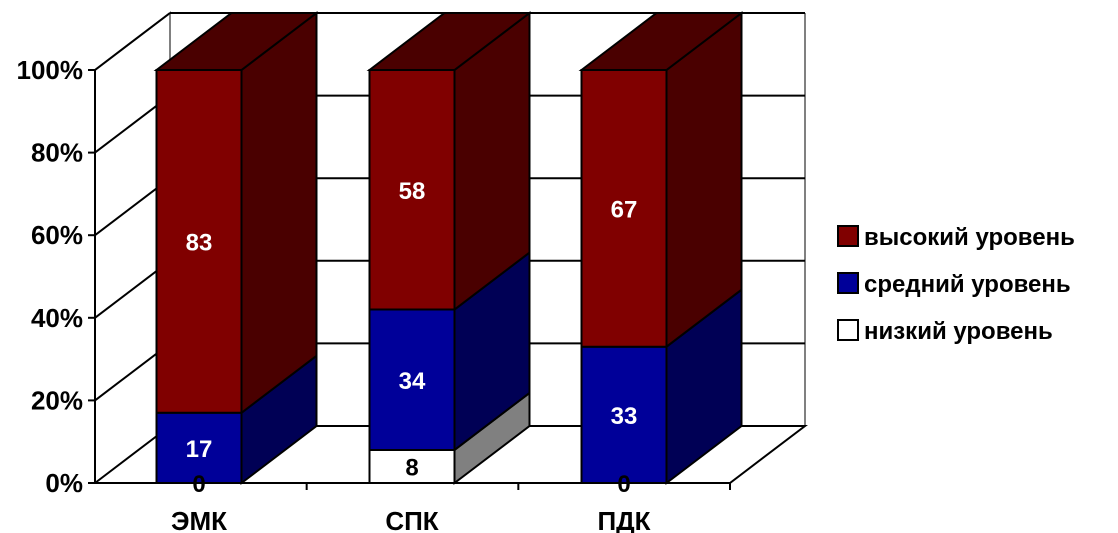 The height and width of the screenshot is (533, 1118). I want to click on y-axis: 0% 20% 40% 60% 80% 100%, so click(56, 276).